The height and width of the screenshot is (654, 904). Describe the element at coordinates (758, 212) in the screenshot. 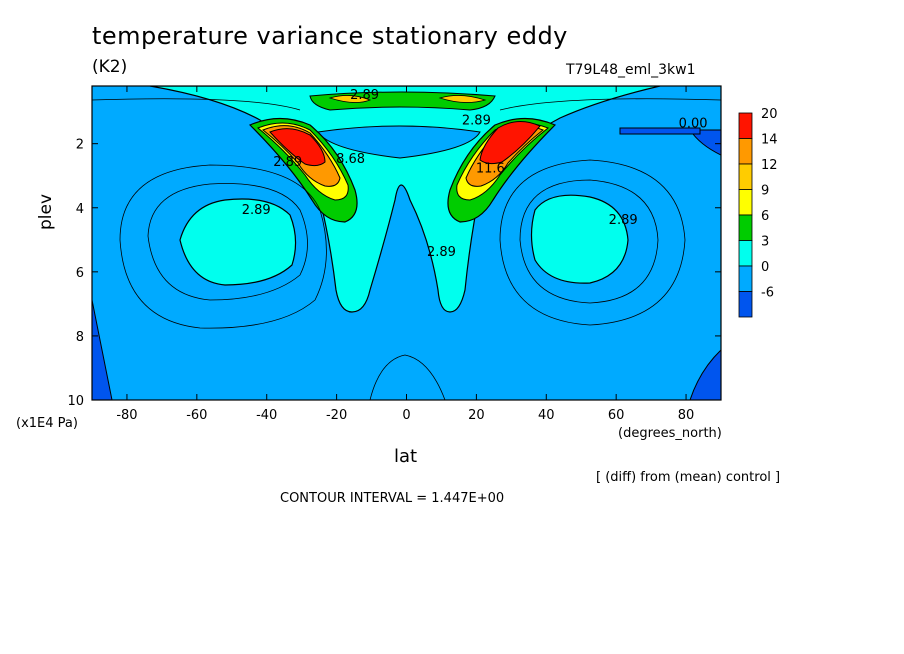

I see `colorbar: 20 14 12 9 6 3 0 -6` at that location.